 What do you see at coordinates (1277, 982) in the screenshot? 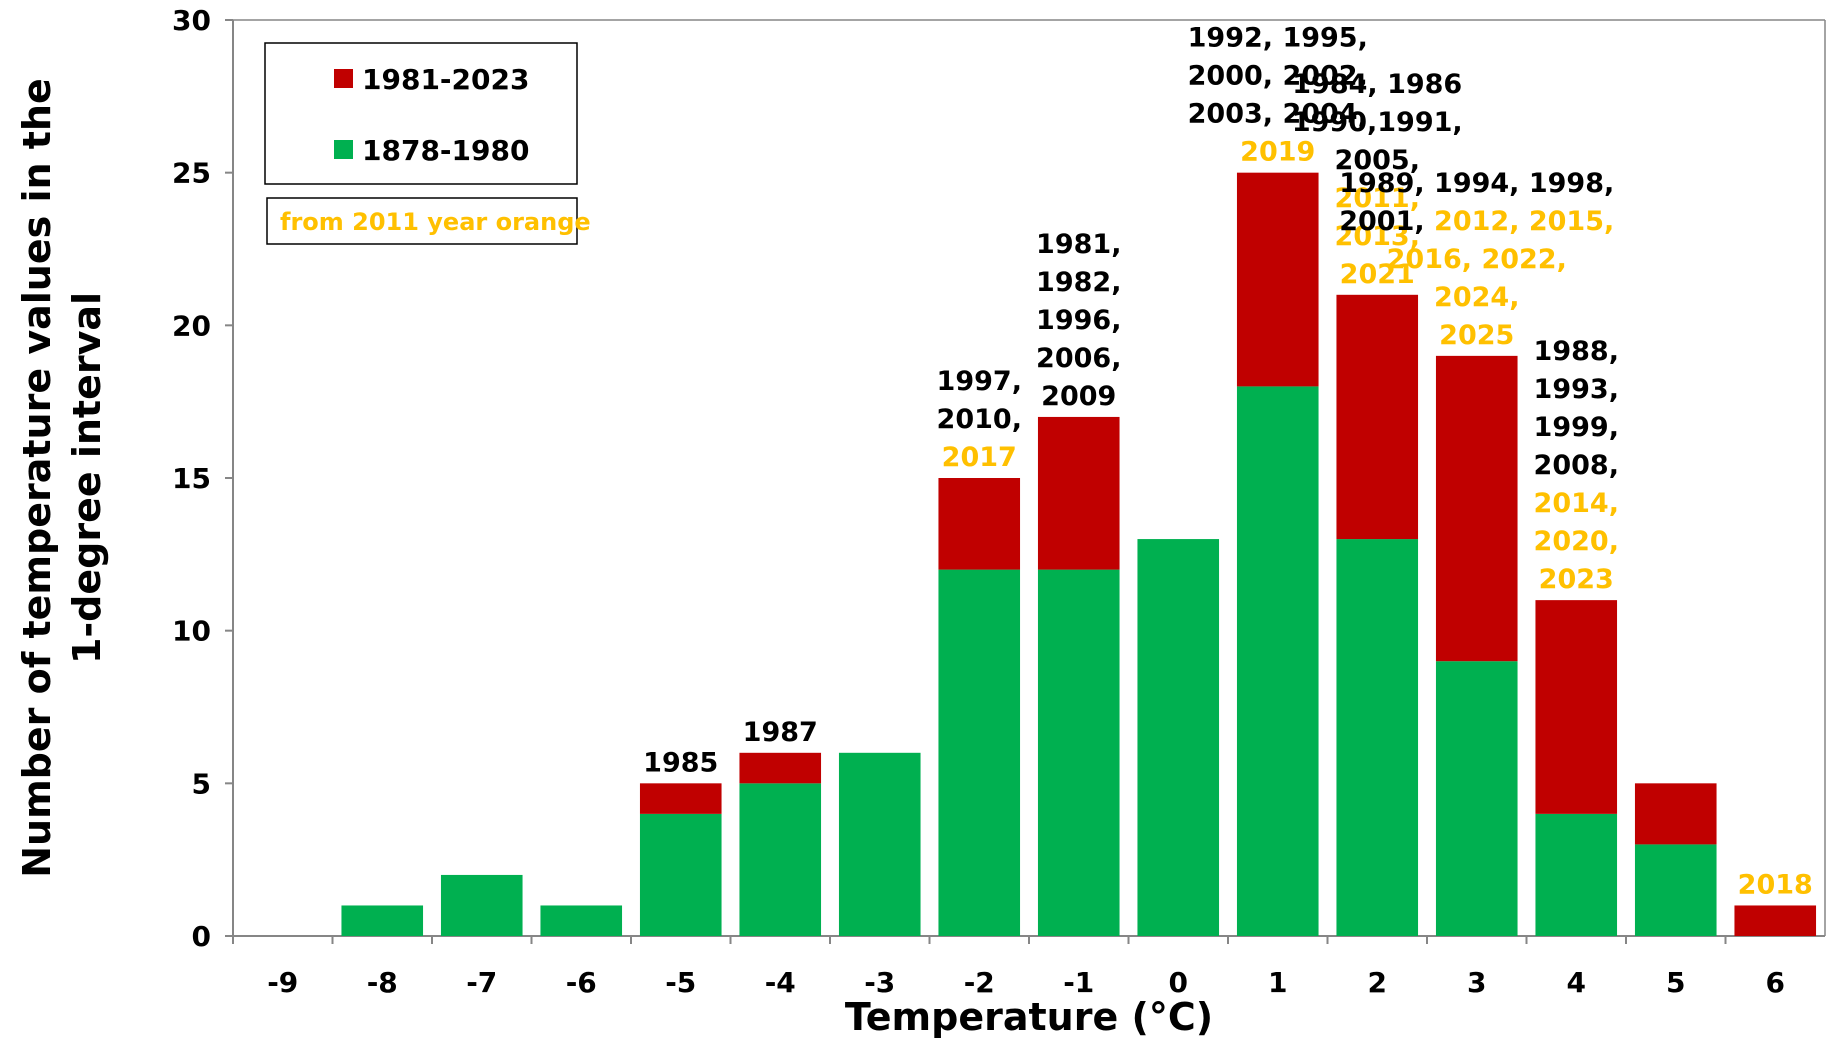
I see `x-tick-label: 1` at bounding box center [1277, 982].